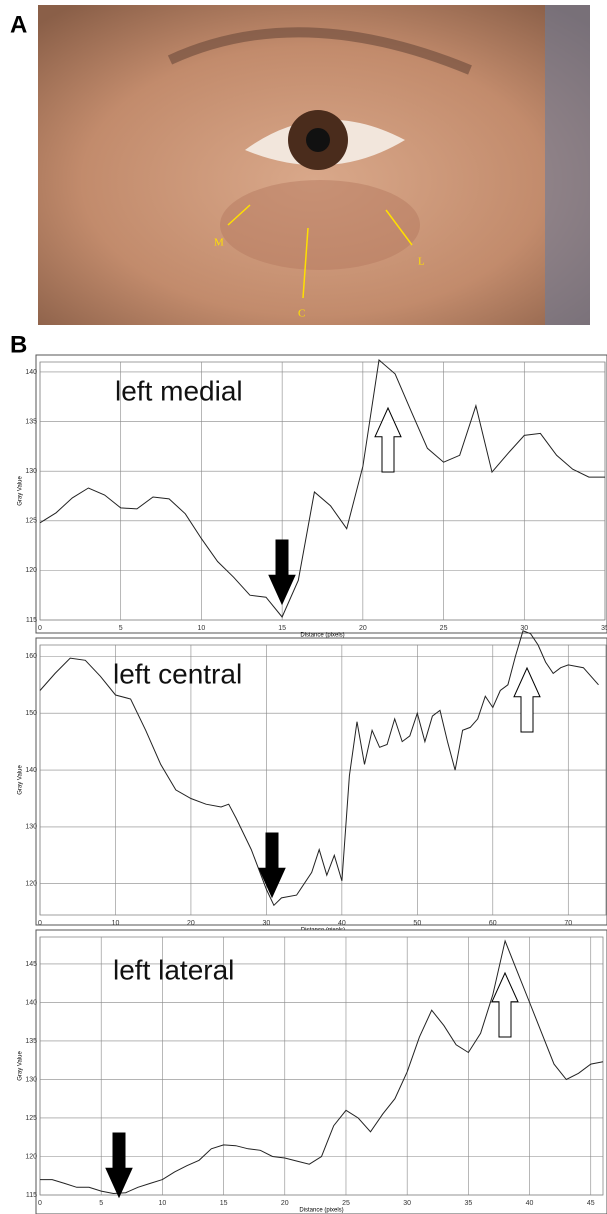 The height and width of the screenshot is (1214, 607). What do you see at coordinates (421, 262) in the screenshot?
I see `photo-label: L` at bounding box center [421, 262].